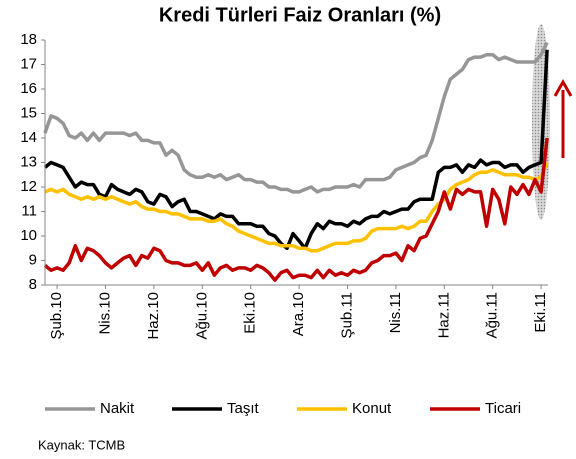 The image size is (576, 459). What do you see at coordinates (300, 15) in the screenshot?
I see `chart-title: Kredi Türleri Faiz Oranları (%)` at bounding box center [300, 15].